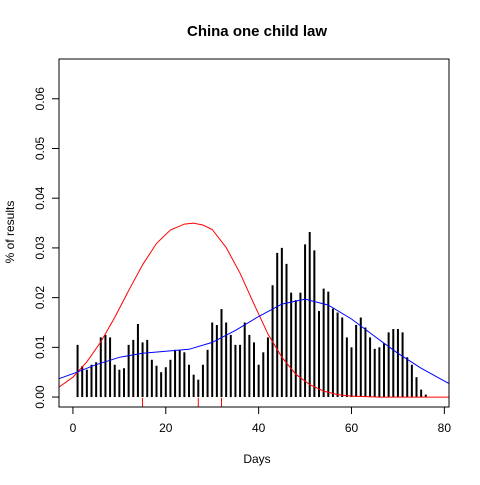 This screenshot has height=485, width=480. Describe the element at coordinates (73, 428) in the screenshot. I see `x-tick-label: 0` at that location.